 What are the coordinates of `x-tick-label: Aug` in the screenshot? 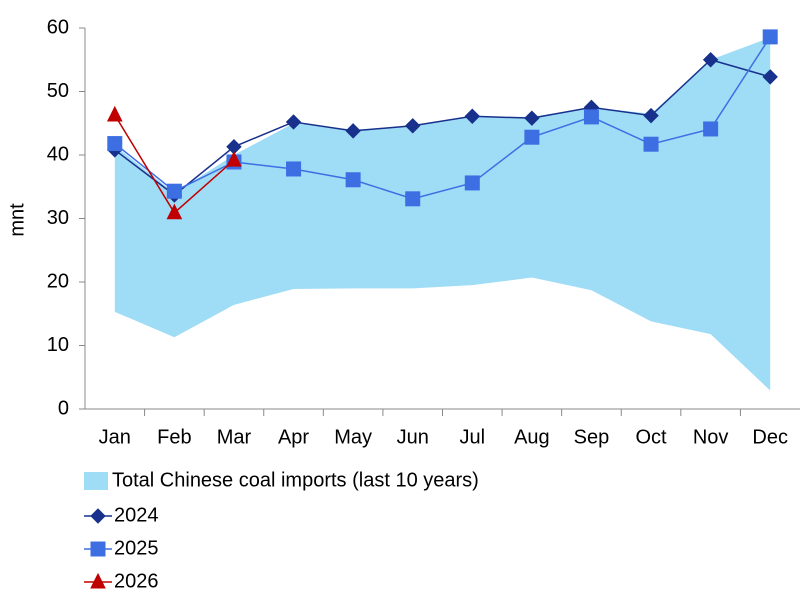 It's located at (532, 437).